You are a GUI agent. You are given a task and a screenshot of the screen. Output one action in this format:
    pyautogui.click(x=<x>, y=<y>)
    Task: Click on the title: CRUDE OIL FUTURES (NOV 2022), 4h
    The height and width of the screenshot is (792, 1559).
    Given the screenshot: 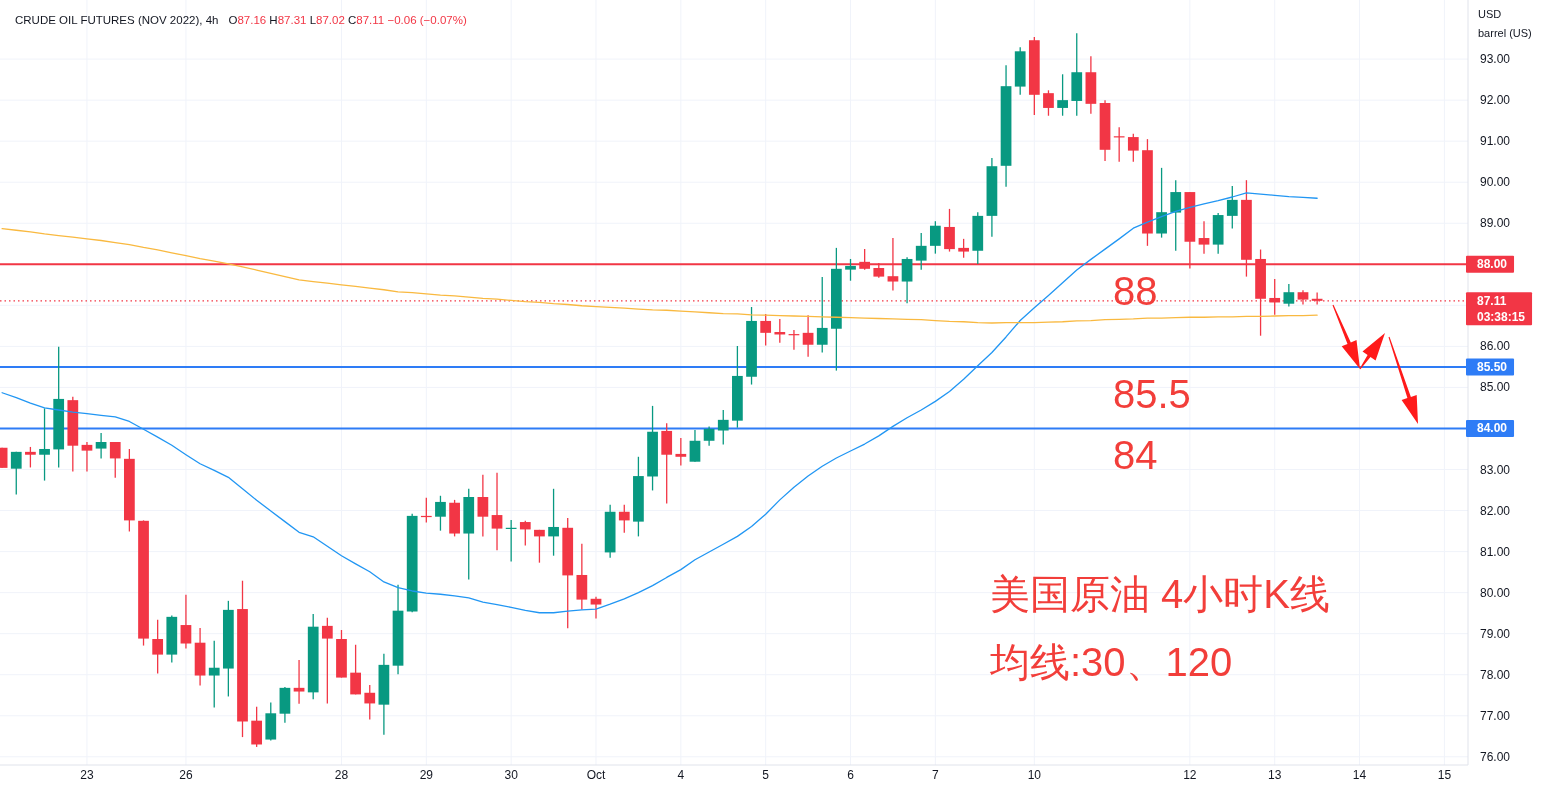 What is the action you would take?
    pyautogui.click(x=117, y=20)
    